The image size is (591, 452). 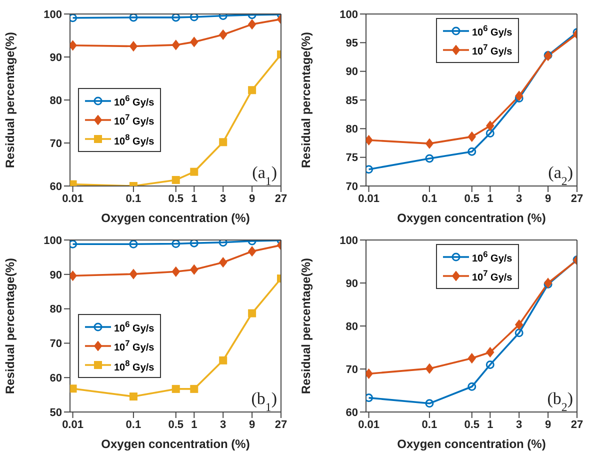 I want to click on y-tick-label: 85, so click(x=352, y=100).